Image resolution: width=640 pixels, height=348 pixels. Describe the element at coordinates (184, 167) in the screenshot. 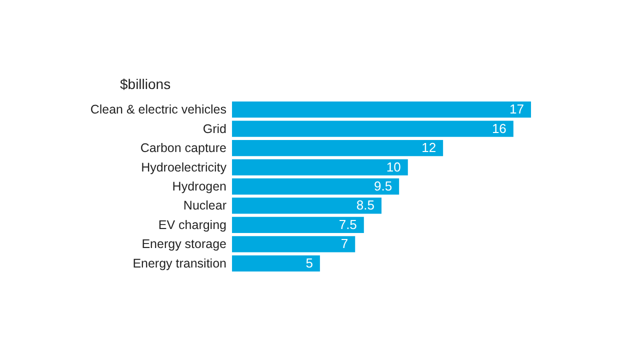

I see `y-tick-label: Hydroelectricity` at that location.